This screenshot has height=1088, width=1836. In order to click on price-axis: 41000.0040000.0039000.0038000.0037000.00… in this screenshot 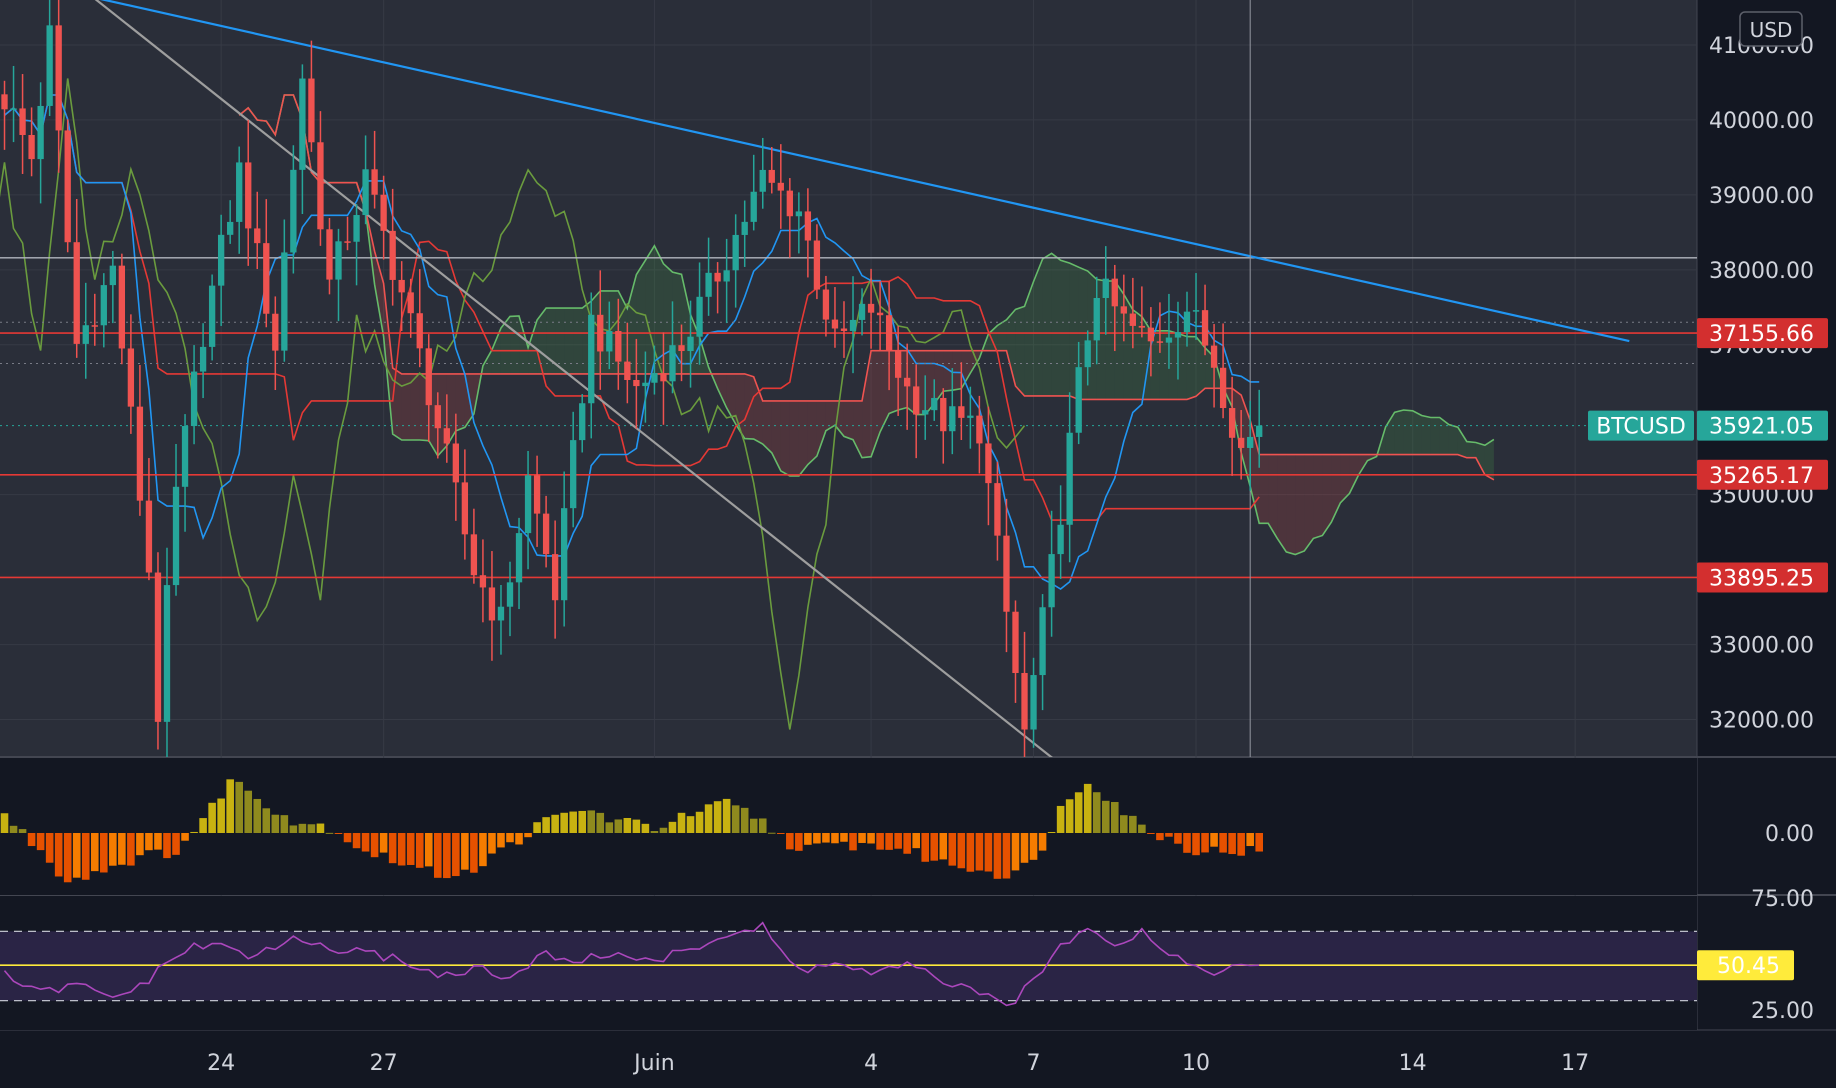, I will do `click(1762, 517)`.